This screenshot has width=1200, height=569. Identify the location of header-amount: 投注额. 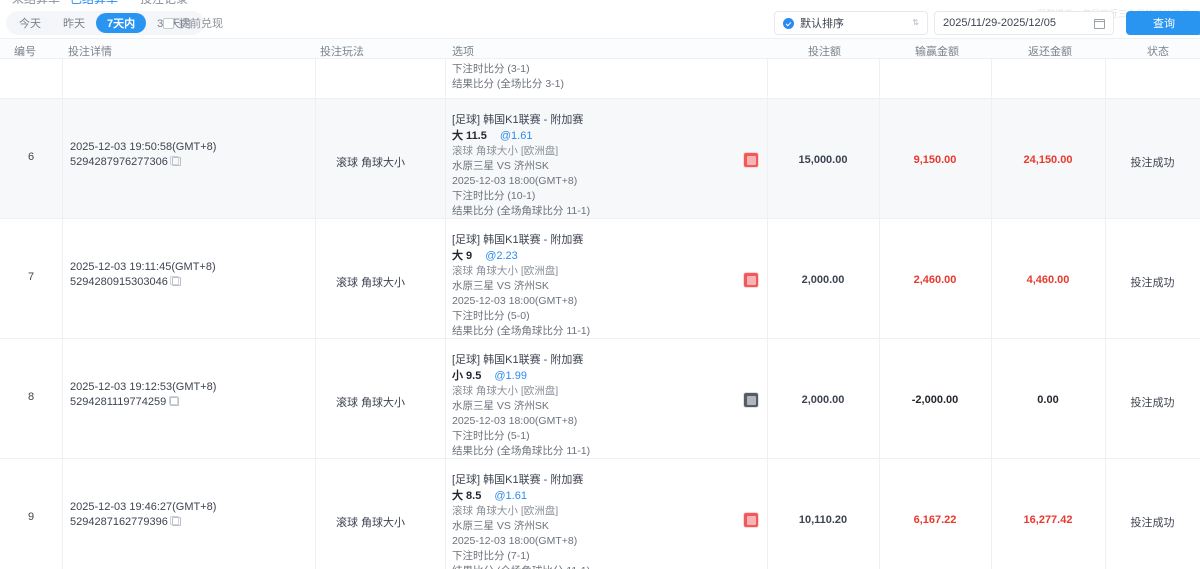
(824, 52).